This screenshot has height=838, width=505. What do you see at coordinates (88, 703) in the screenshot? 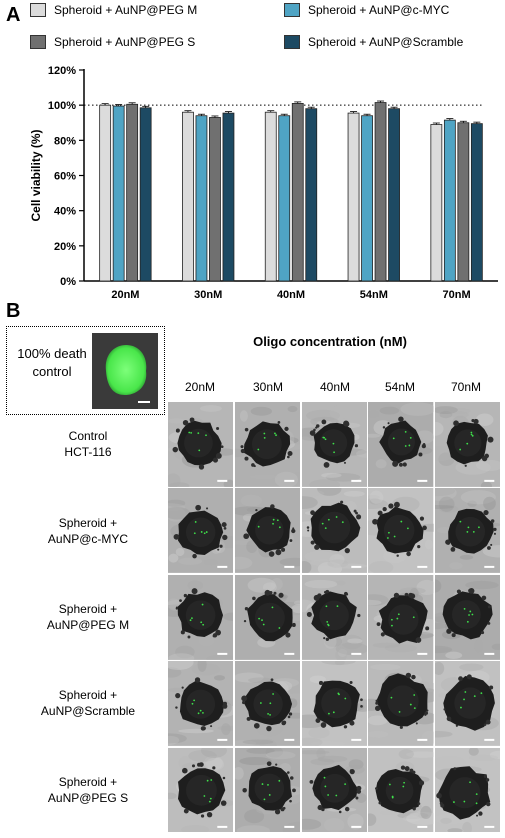
I see `row-label: Spheroid + AuNP@Scramble` at bounding box center [88, 703].